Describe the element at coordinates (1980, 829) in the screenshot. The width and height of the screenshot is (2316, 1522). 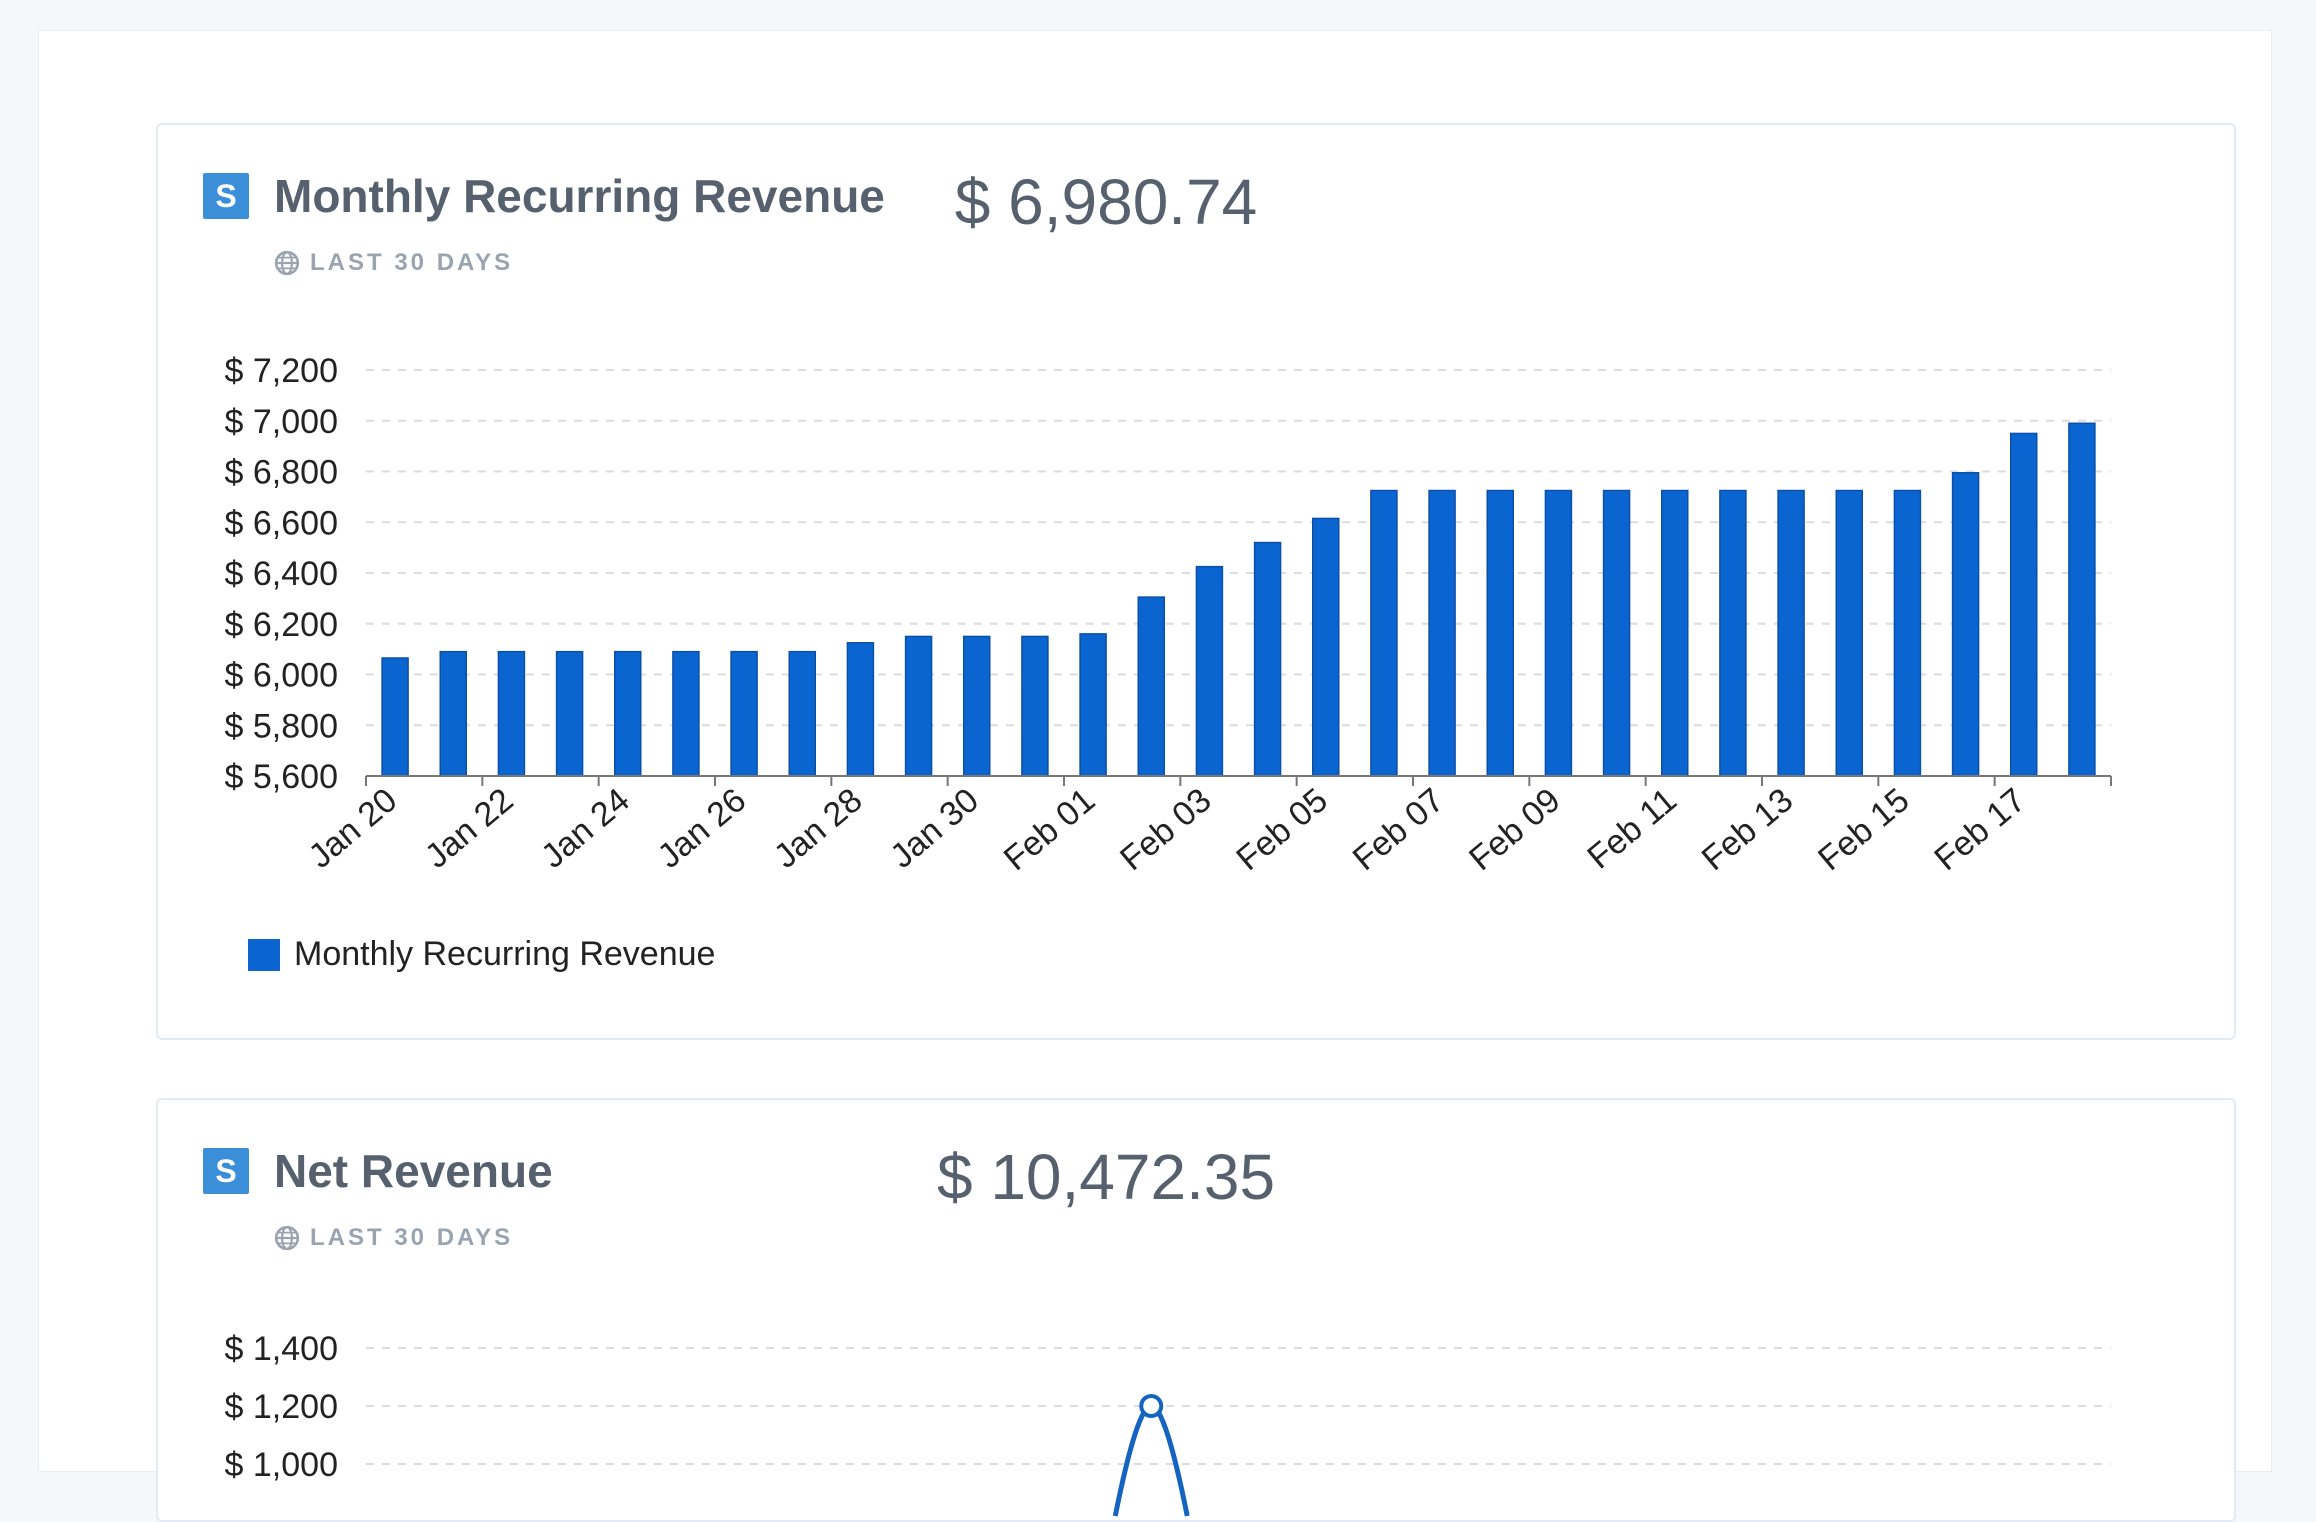
I see `x-tick-label: Feb 17` at that location.